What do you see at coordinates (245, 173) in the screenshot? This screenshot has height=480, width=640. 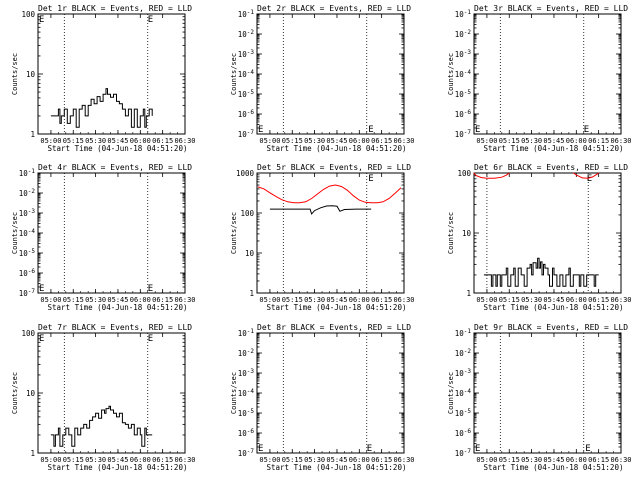 I see `y-tick-label: 1000` at bounding box center [245, 173].